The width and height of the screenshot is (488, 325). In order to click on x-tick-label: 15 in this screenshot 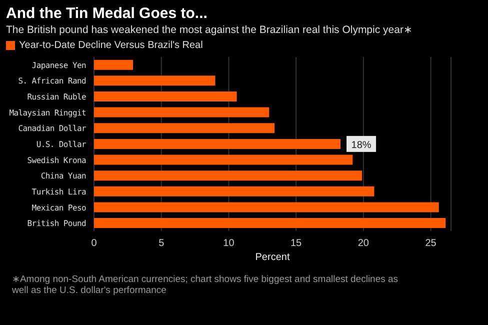, I will do `click(296, 244)`.